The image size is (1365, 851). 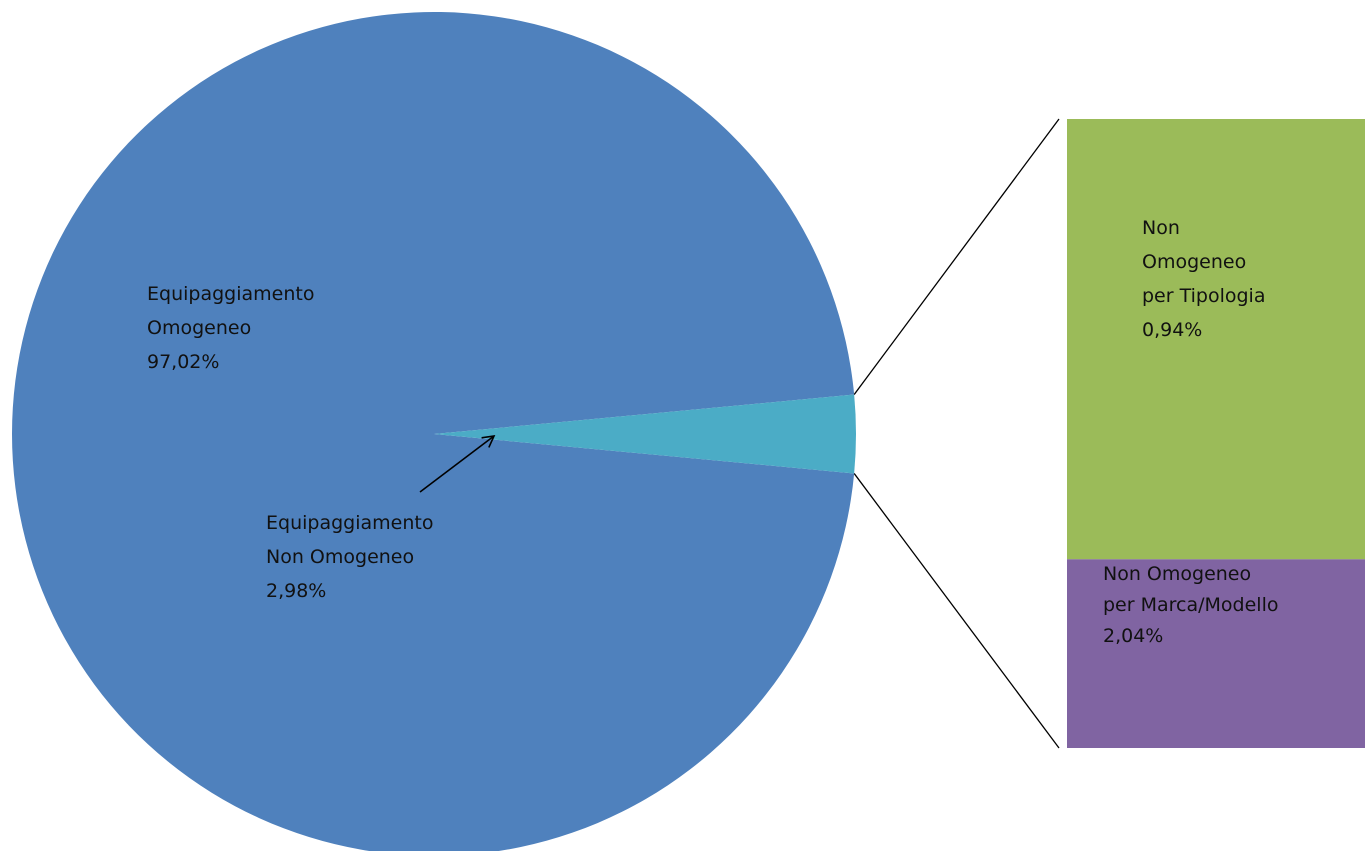 What do you see at coordinates (1216, 653) in the screenshot?
I see `bar-segment-marca` at bounding box center [1216, 653].